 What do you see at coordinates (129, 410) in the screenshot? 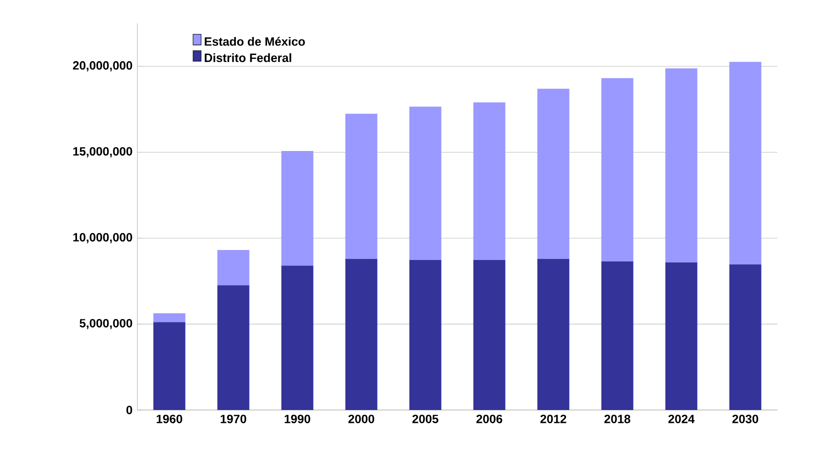
I see `y-tick-label: 0` at bounding box center [129, 410].